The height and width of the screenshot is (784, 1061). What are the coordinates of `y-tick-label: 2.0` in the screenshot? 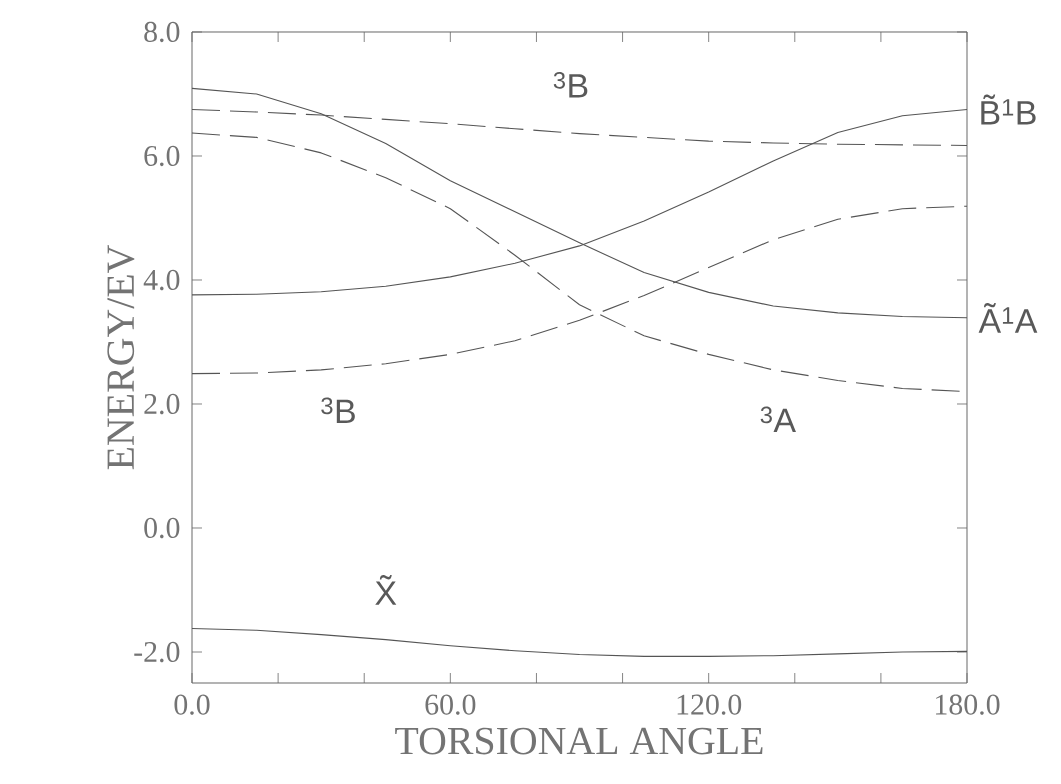 It's located at (162, 404).